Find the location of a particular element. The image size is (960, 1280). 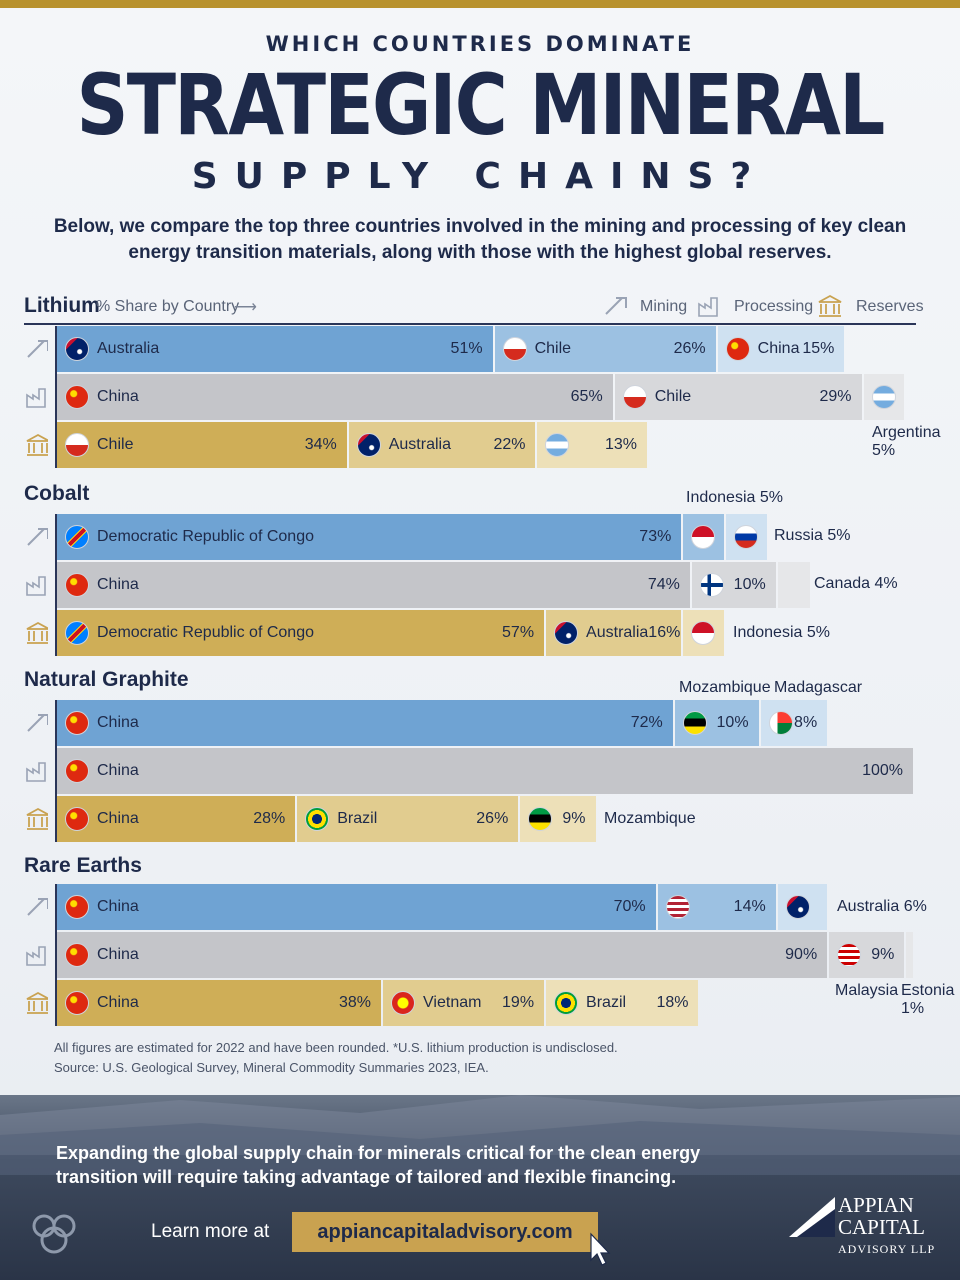

bar-rare-earths-mining-australia is located at coordinates (802, 907).